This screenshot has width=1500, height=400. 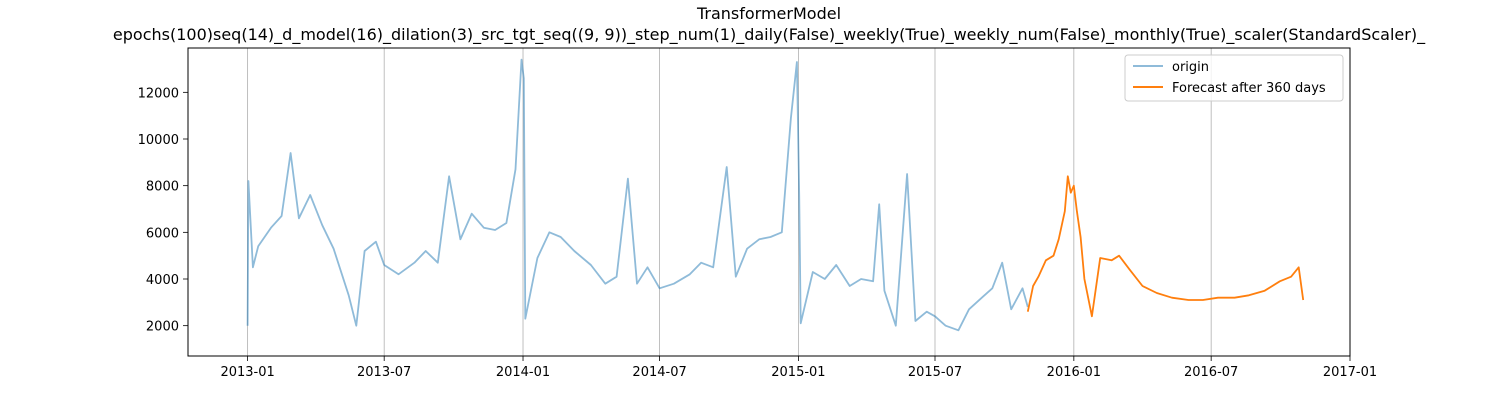 What do you see at coordinates (247, 372) in the screenshot?
I see `x-tick-label-0: 2013-01` at bounding box center [247, 372].